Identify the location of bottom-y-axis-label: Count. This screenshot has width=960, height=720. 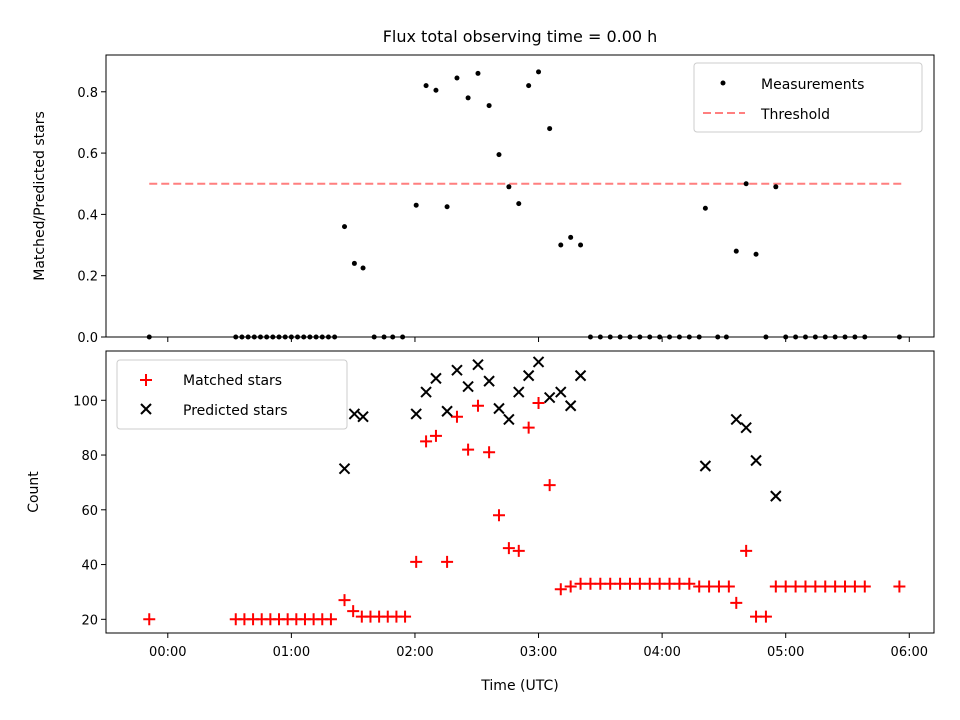
(34, 492).